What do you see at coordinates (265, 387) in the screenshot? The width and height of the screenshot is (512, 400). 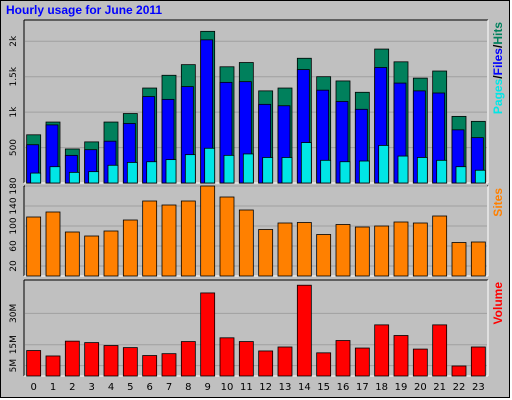 I see `x-tick-label: 12` at bounding box center [265, 387].